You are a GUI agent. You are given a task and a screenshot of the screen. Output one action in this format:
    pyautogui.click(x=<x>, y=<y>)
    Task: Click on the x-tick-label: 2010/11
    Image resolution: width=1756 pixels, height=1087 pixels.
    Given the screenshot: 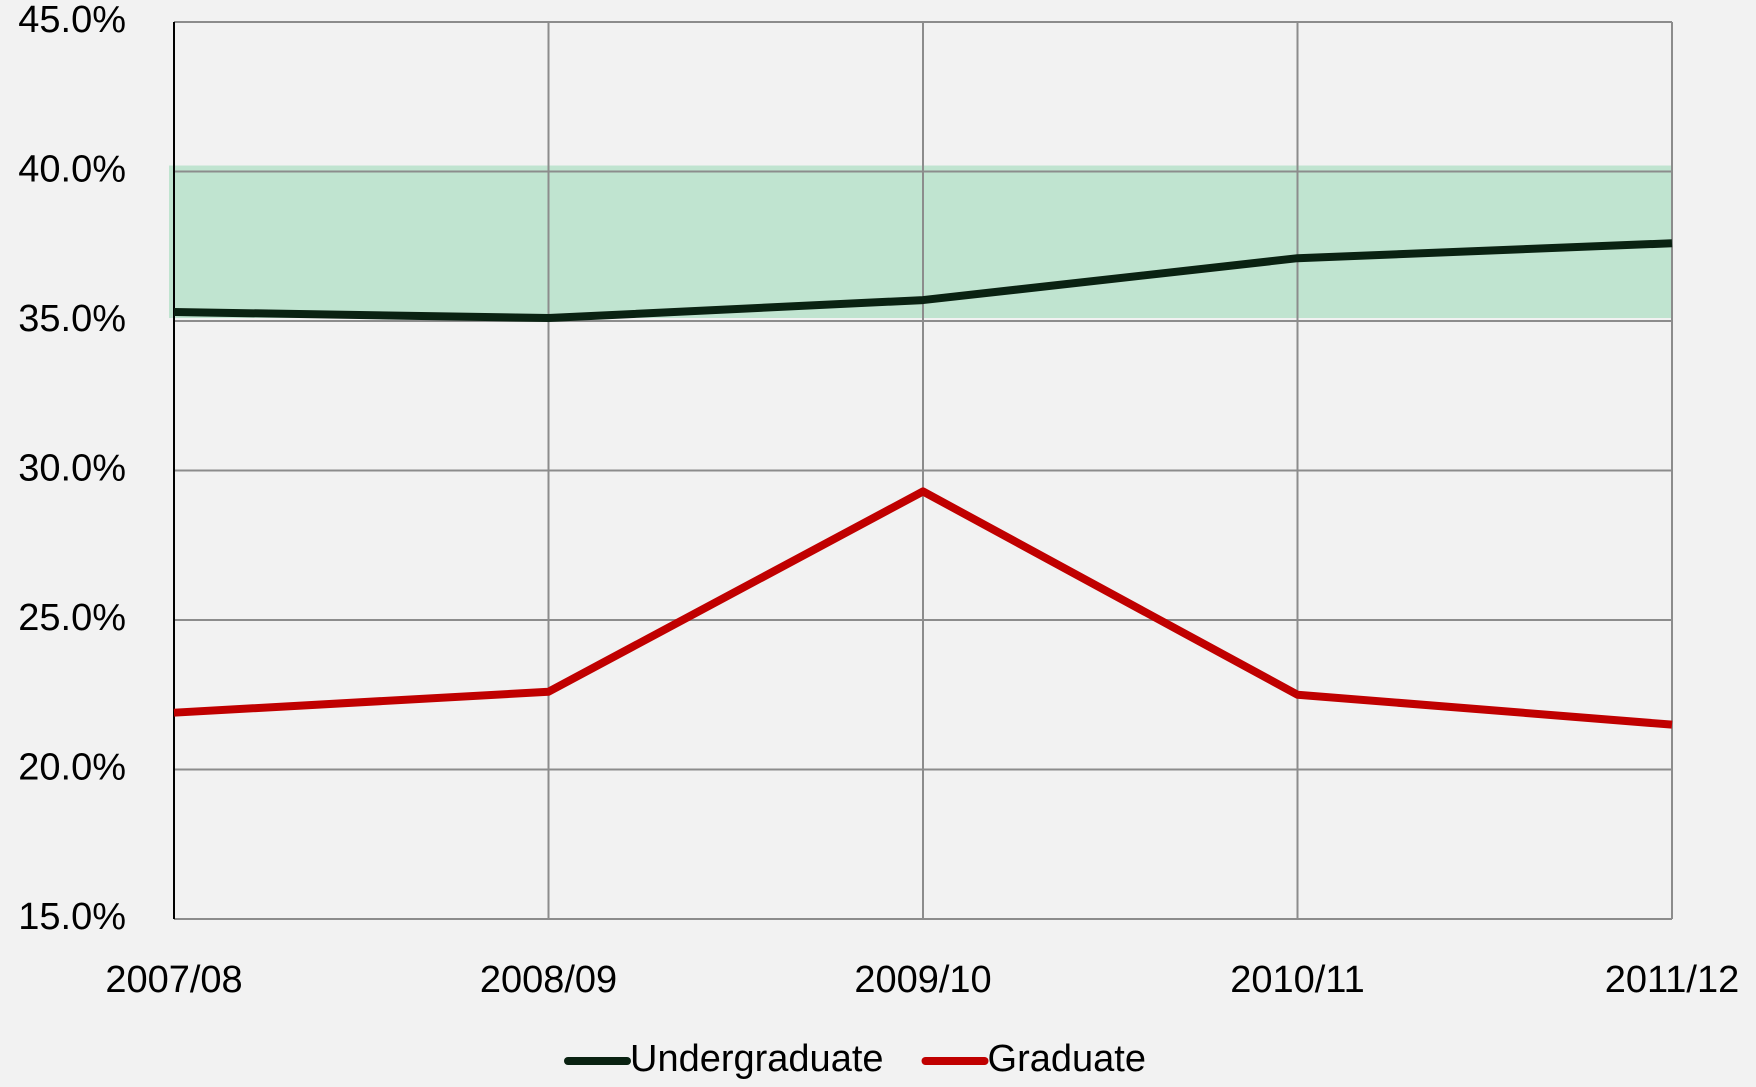 What is the action you would take?
    pyautogui.click(x=1297, y=980)
    